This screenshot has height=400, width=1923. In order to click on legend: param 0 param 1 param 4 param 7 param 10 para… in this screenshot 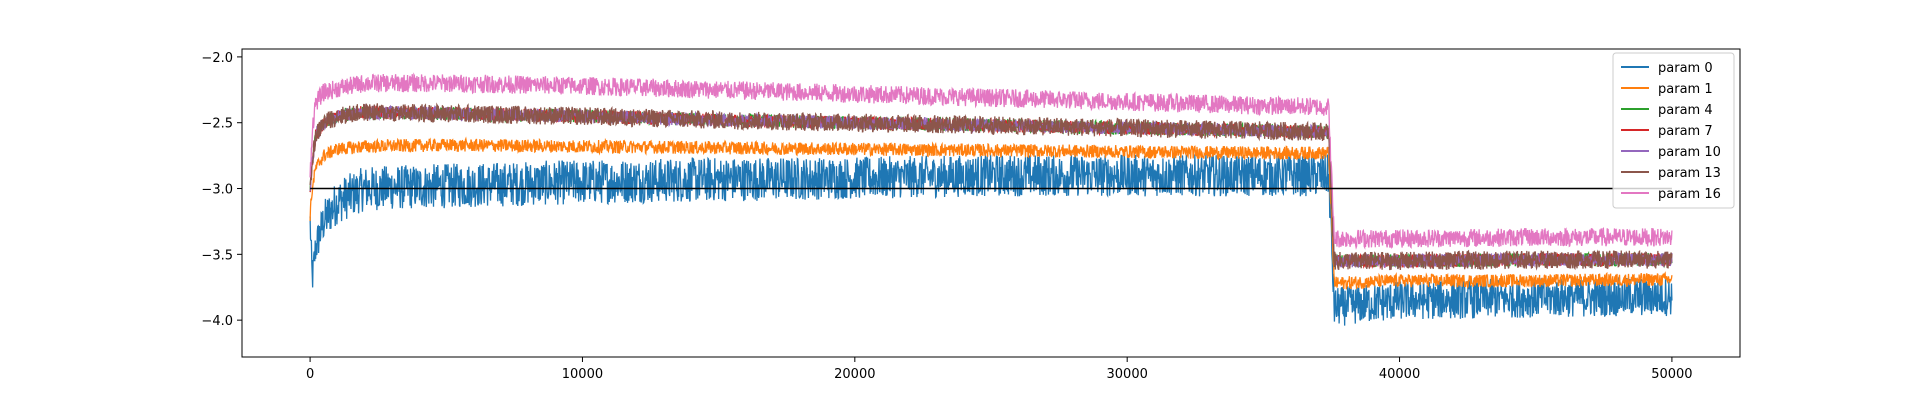, I will do `click(1673, 130)`.